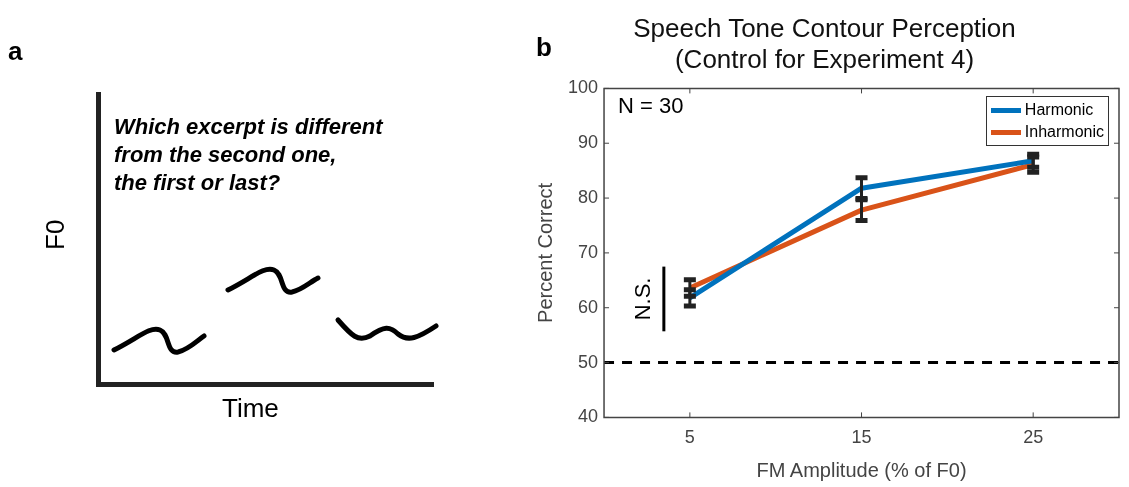  I want to click on x-tick-label: 25, so click(1033, 437).